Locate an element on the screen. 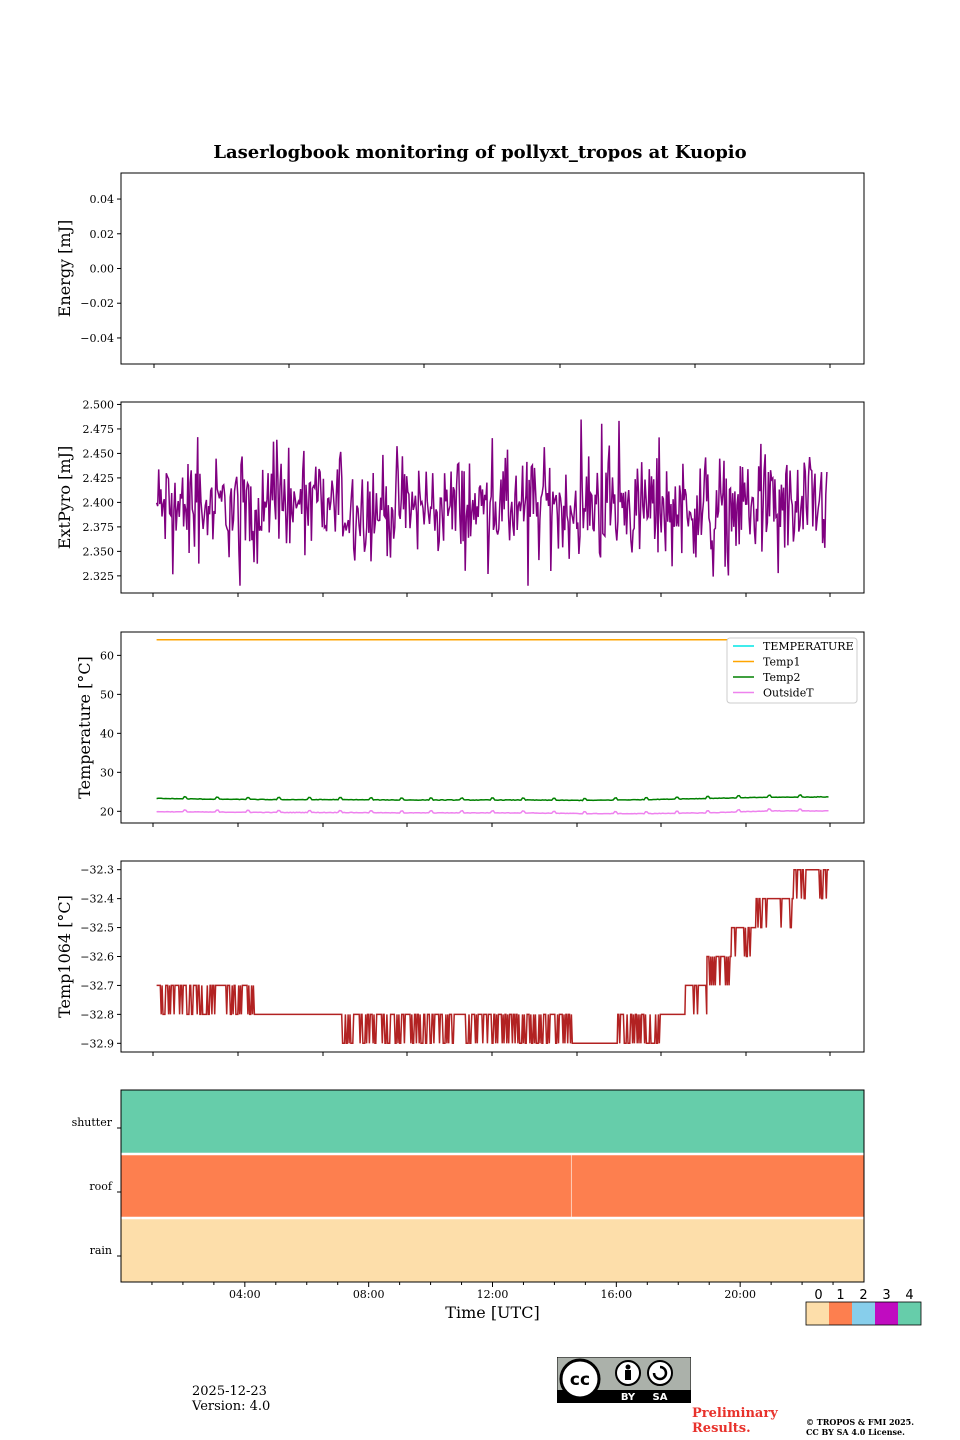 This screenshot has height=1440, width=960. y-tick-label: −32.4 is located at coordinates (97, 899).